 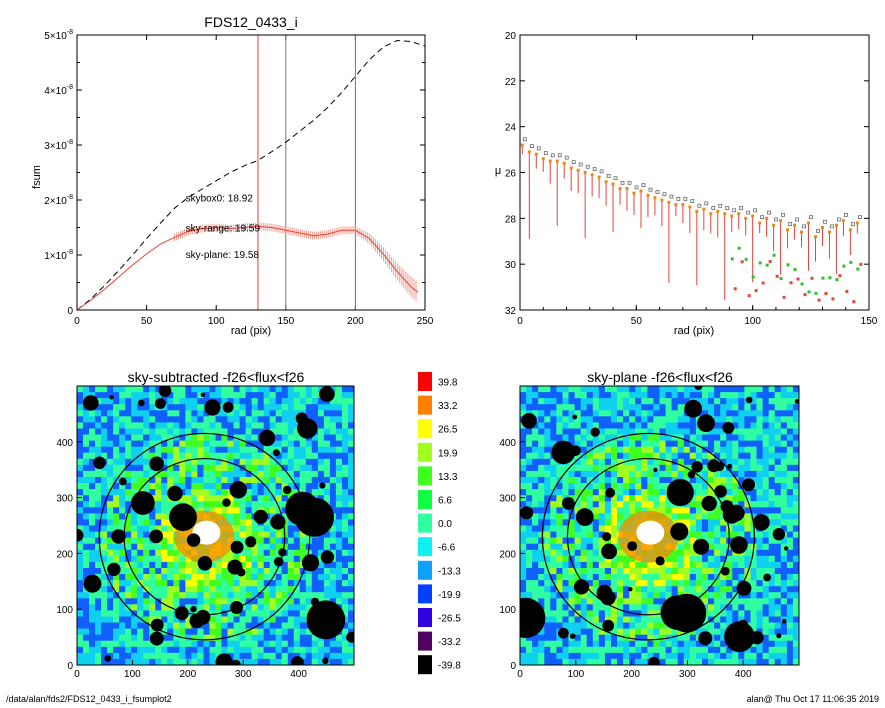 I want to click on x-tick-label: 200, so click(x=187, y=674).